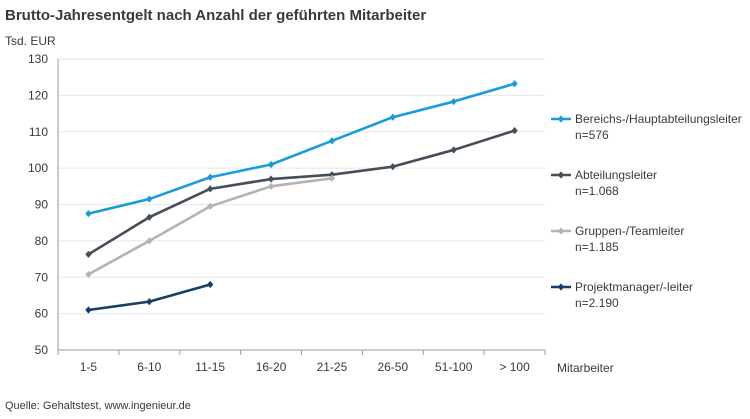 Image resolution: width=750 pixels, height=419 pixels. Describe the element at coordinates (585, 368) in the screenshot. I see `x-axis-label: Mitarbeiter` at that location.